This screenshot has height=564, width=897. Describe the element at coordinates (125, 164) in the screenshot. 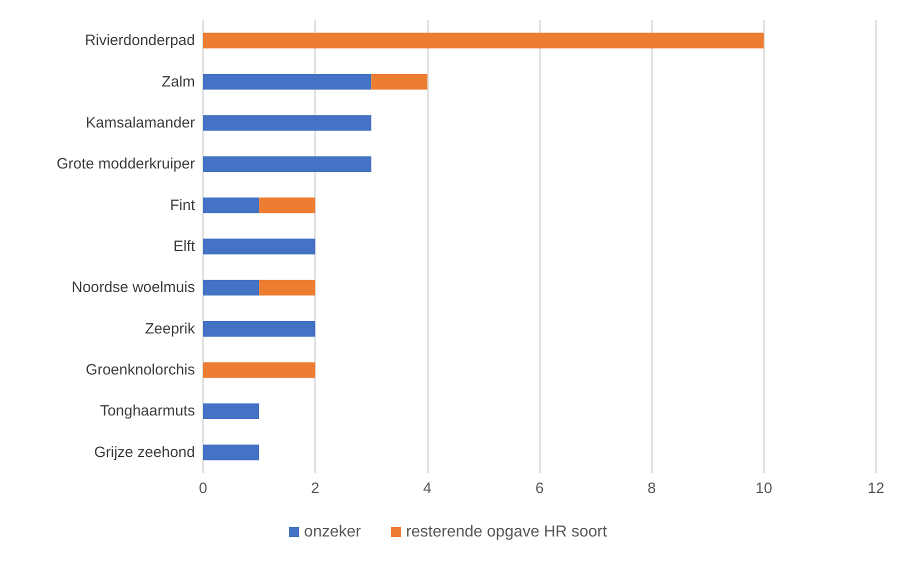

I see `y-tick-label: Grote modderkruiper` at that location.